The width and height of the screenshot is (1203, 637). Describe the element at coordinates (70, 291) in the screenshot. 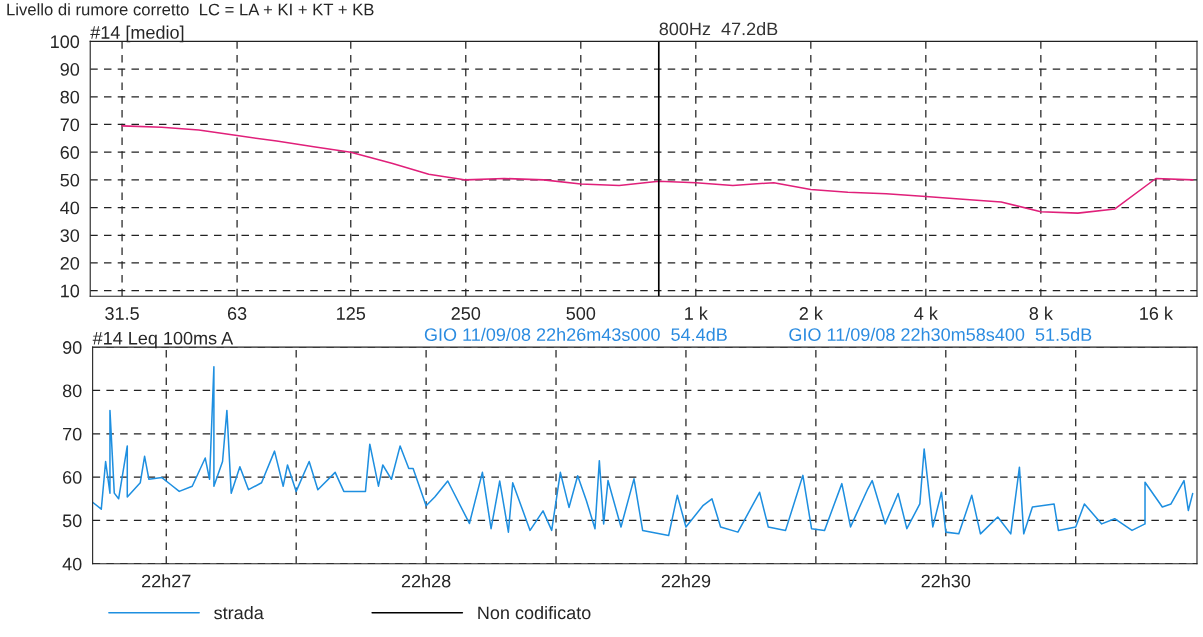

I see `y-tick-label: 10` at that location.